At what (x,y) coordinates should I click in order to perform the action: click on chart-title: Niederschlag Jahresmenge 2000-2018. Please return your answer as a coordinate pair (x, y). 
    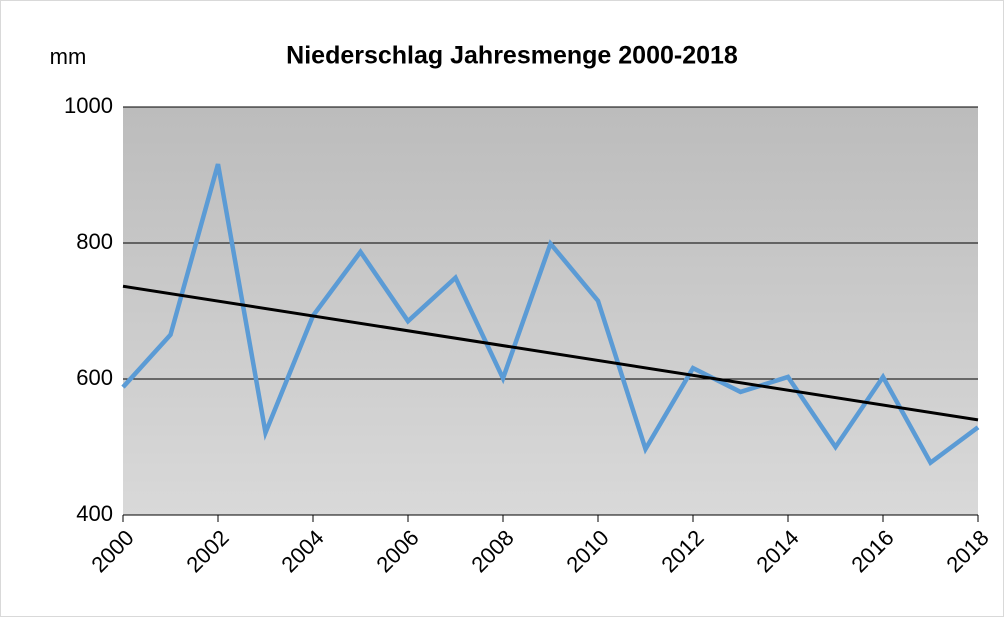
    Looking at the image, I should click on (512, 56).